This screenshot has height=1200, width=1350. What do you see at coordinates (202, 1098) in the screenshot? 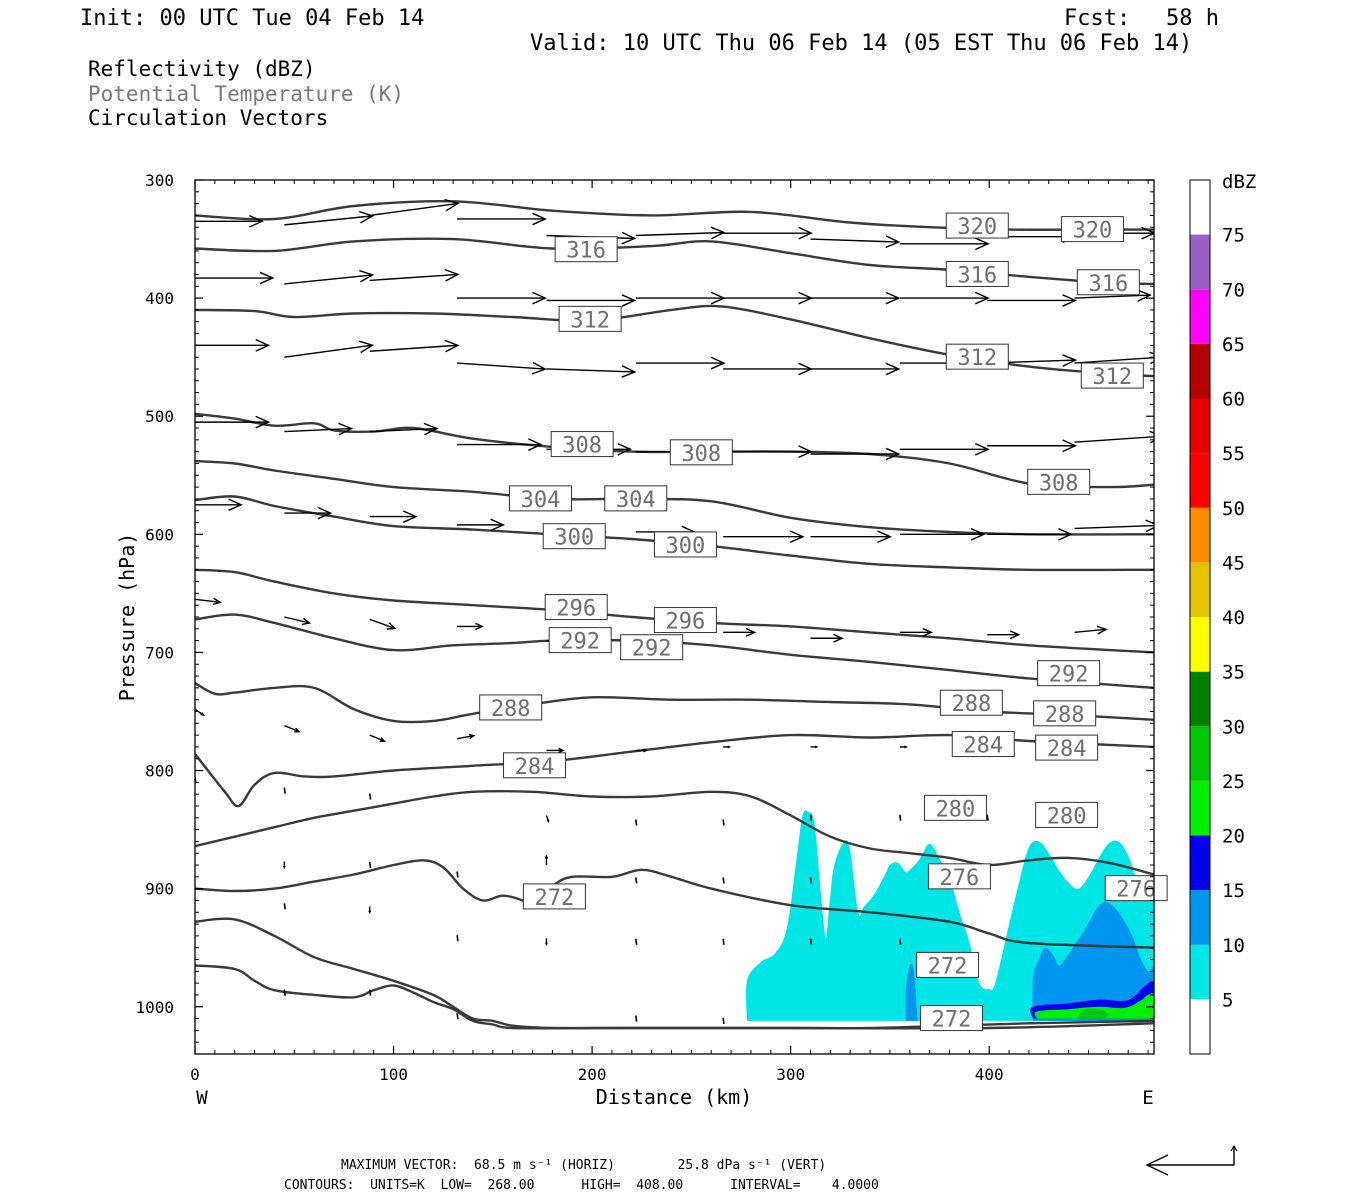
I see `x-end-label-west: W` at bounding box center [202, 1098].